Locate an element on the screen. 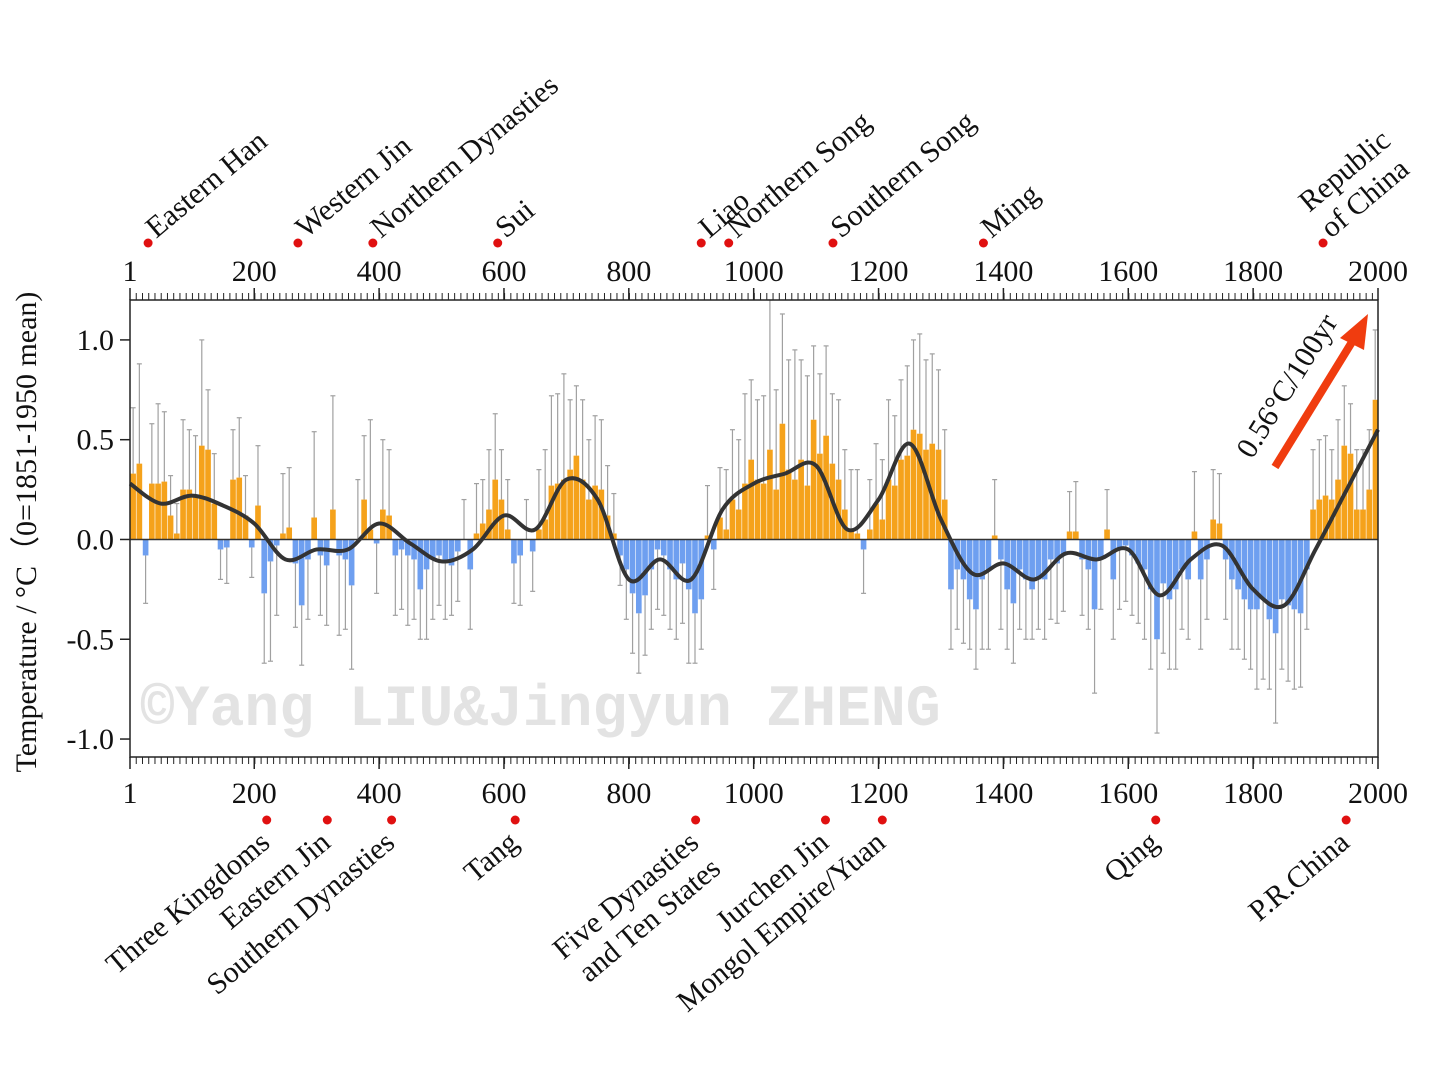 This screenshot has height=1079, width=1440. x-tick-label: 400 is located at coordinates (379, 793).